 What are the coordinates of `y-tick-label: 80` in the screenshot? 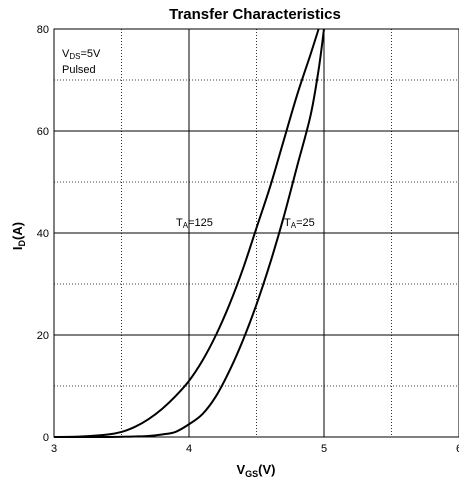 It's located at (43, 30).